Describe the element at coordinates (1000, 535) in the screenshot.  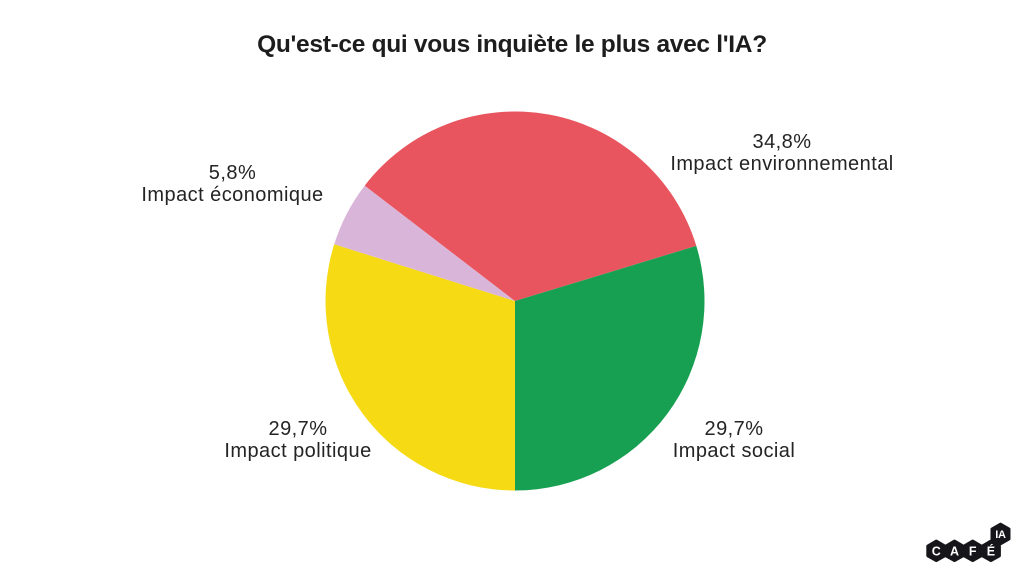
I see `svg-text: IA` at that location.